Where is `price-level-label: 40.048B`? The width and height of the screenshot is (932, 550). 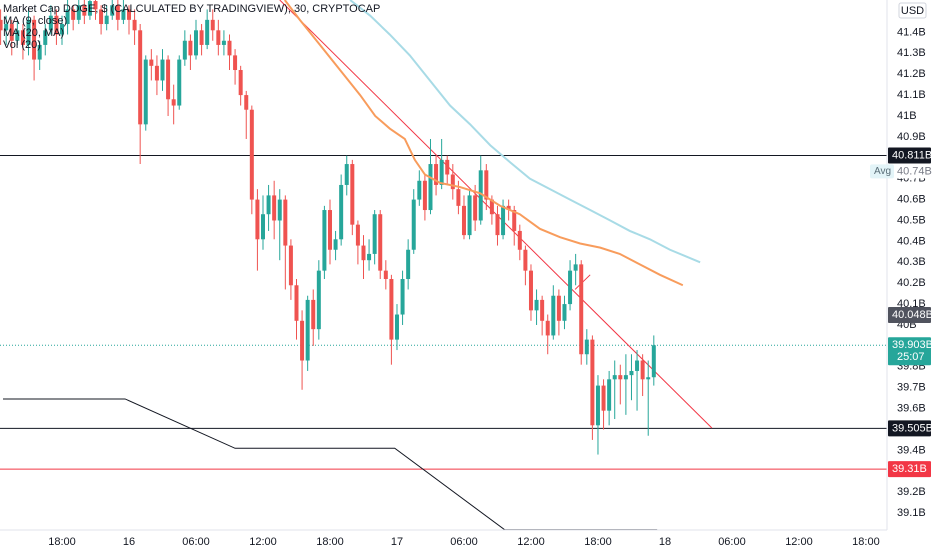
price-level-label: 40.048B is located at coordinates (912, 315).